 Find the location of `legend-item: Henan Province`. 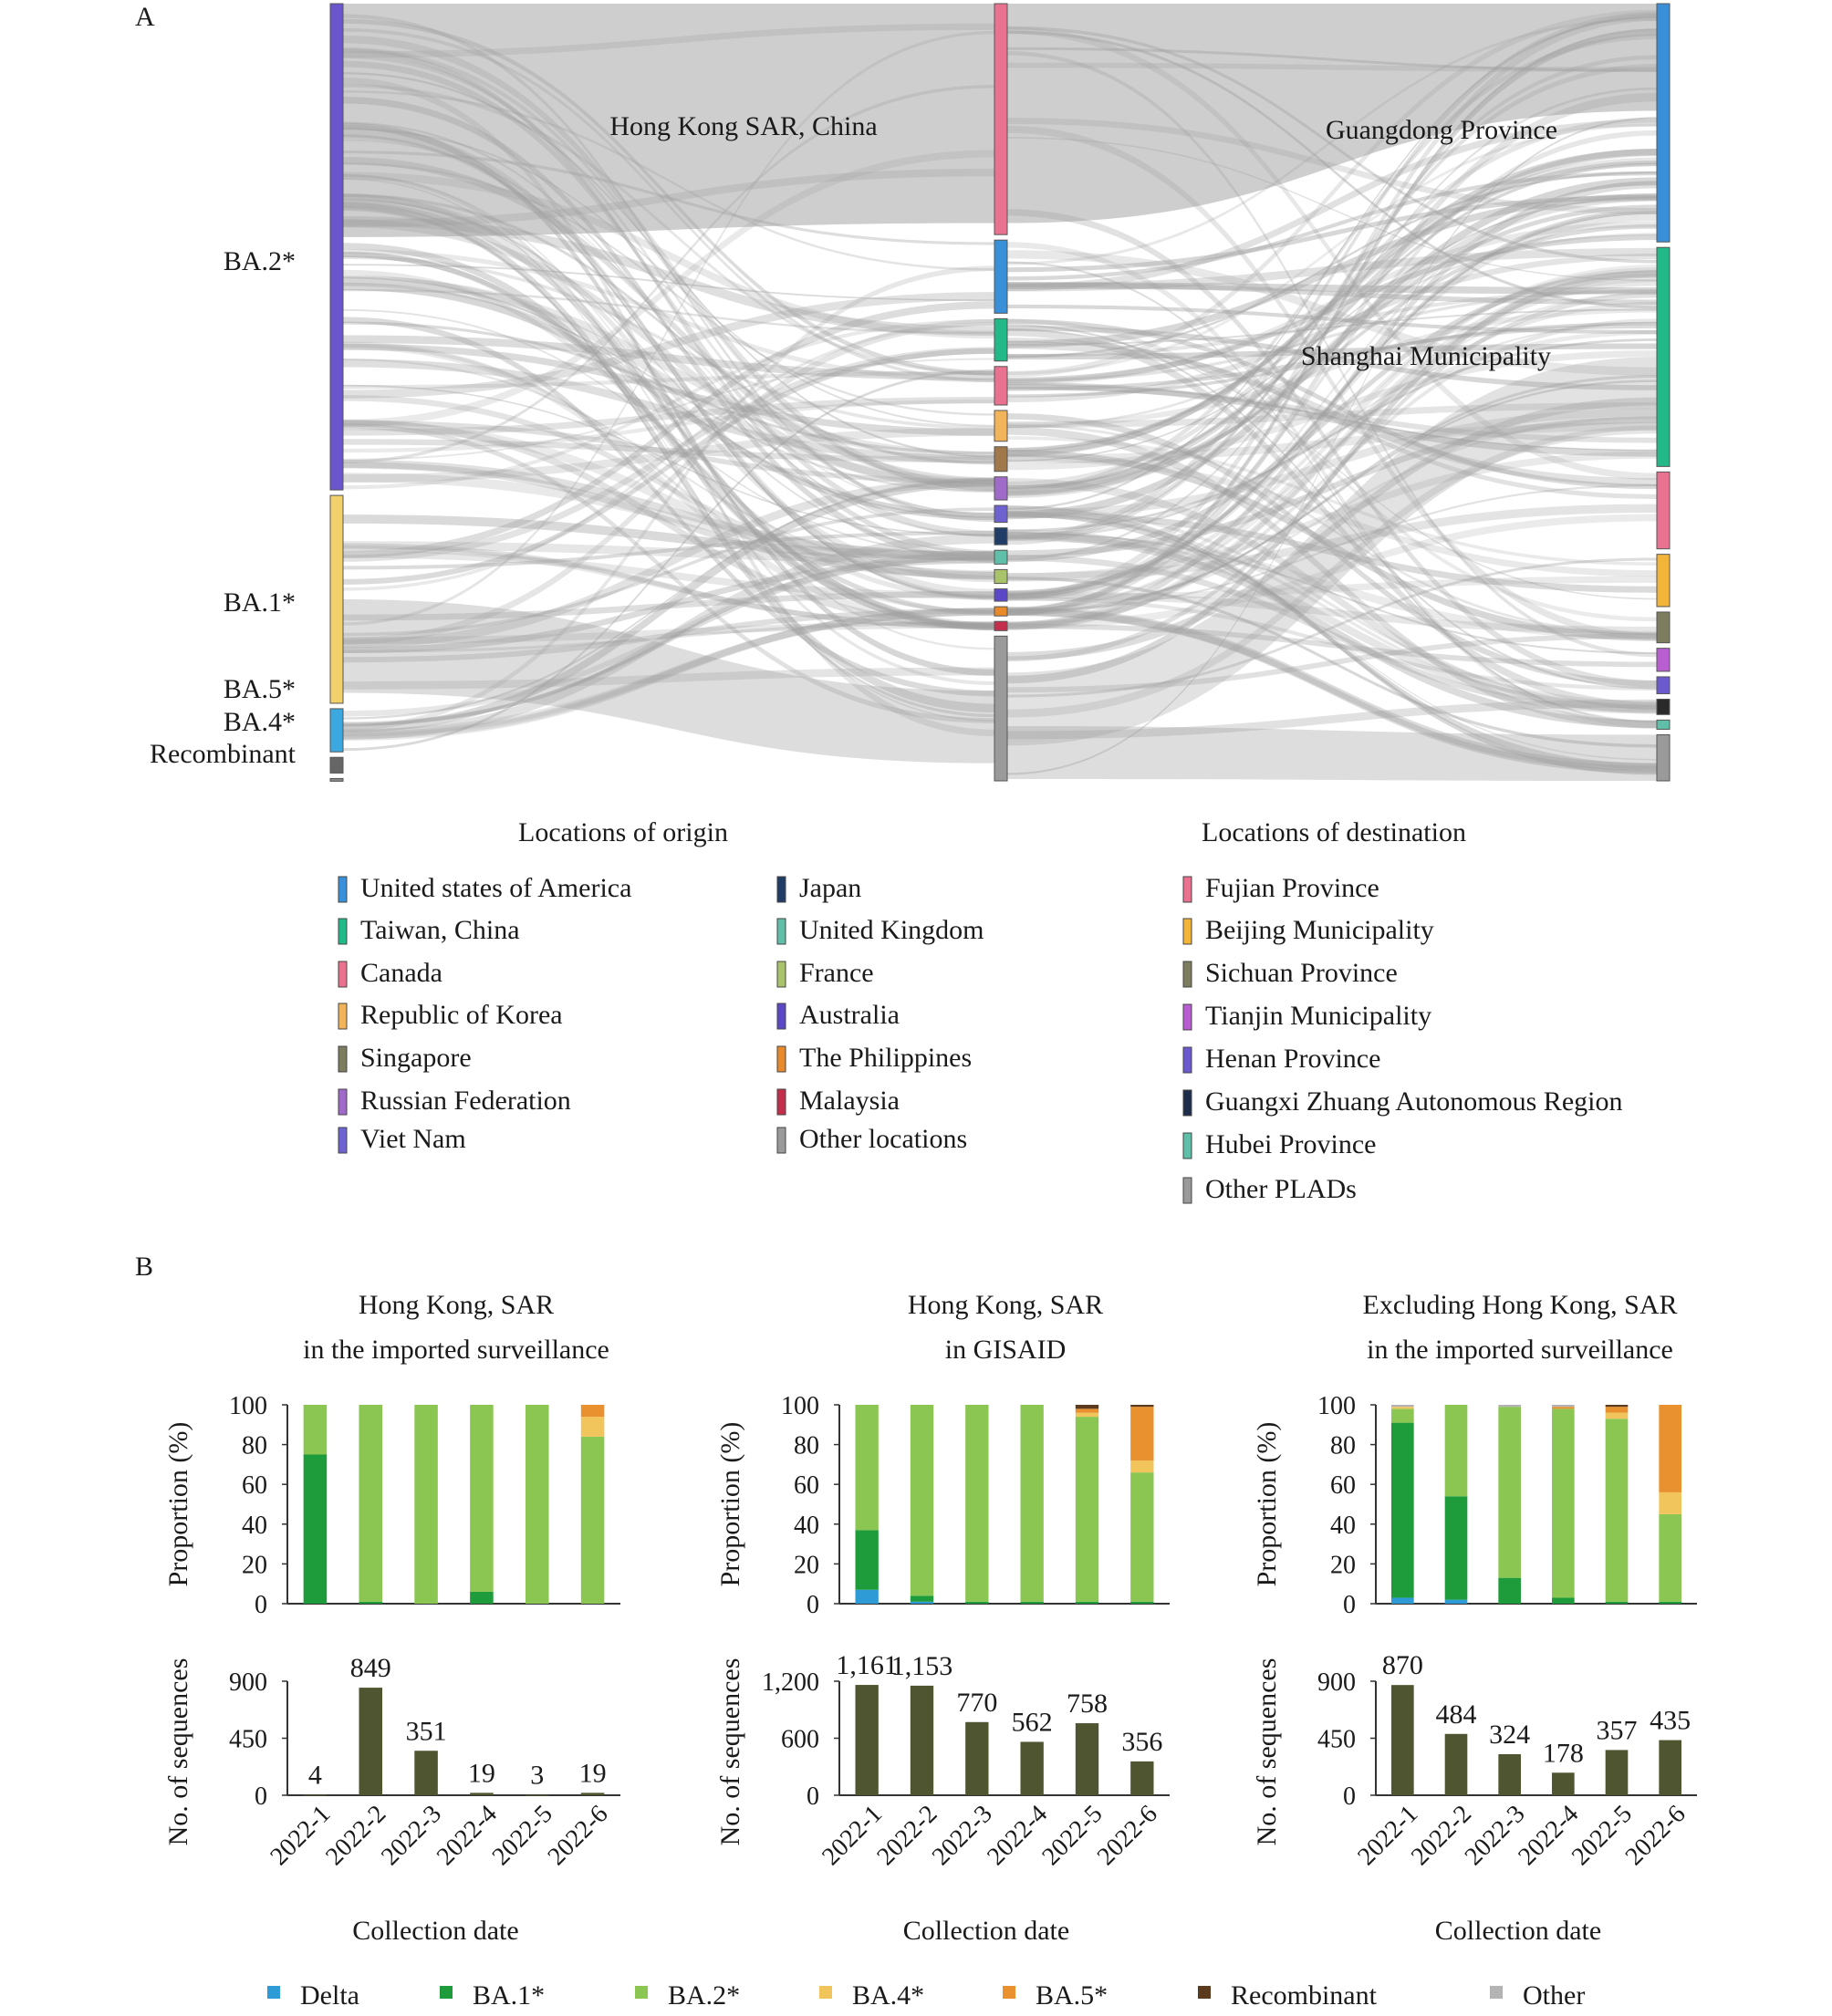

legend-item: Henan Province is located at coordinates (1281, 1059).